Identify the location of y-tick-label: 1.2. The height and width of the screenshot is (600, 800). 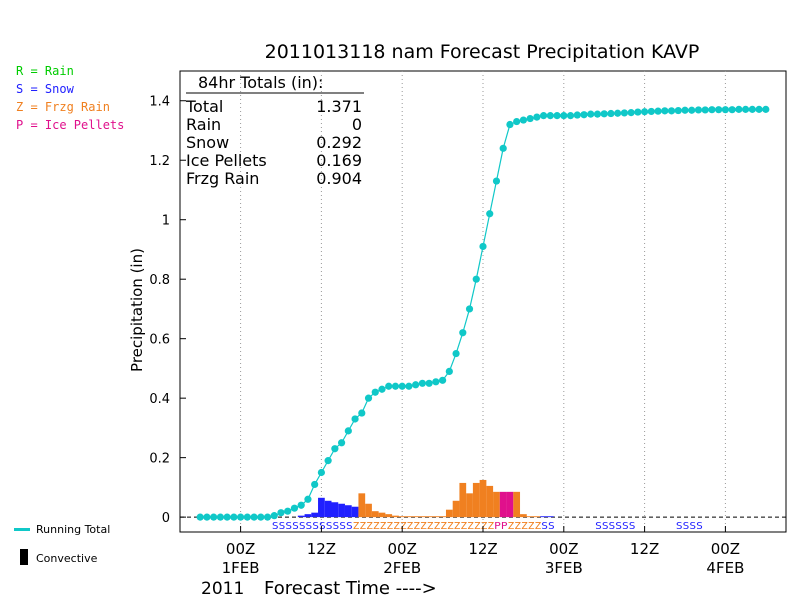
(159, 161).